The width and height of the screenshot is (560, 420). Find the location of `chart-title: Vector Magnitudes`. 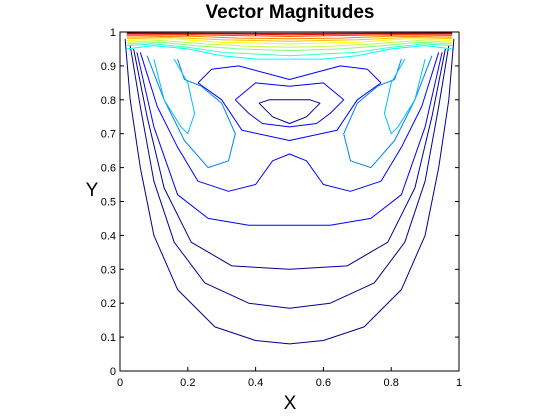

chart-title: Vector Magnitudes is located at coordinates (290, 12).